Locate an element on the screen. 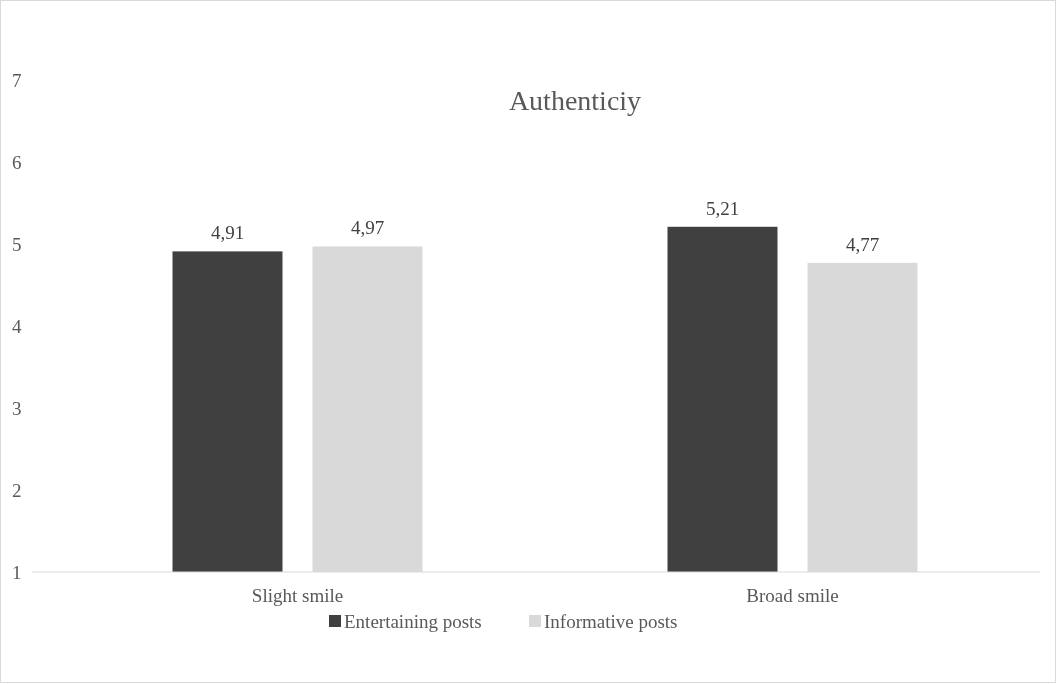 The width and height of the screenshot is (1058, 684). y-tick-label: 7 is located at coordinates (17, 80).